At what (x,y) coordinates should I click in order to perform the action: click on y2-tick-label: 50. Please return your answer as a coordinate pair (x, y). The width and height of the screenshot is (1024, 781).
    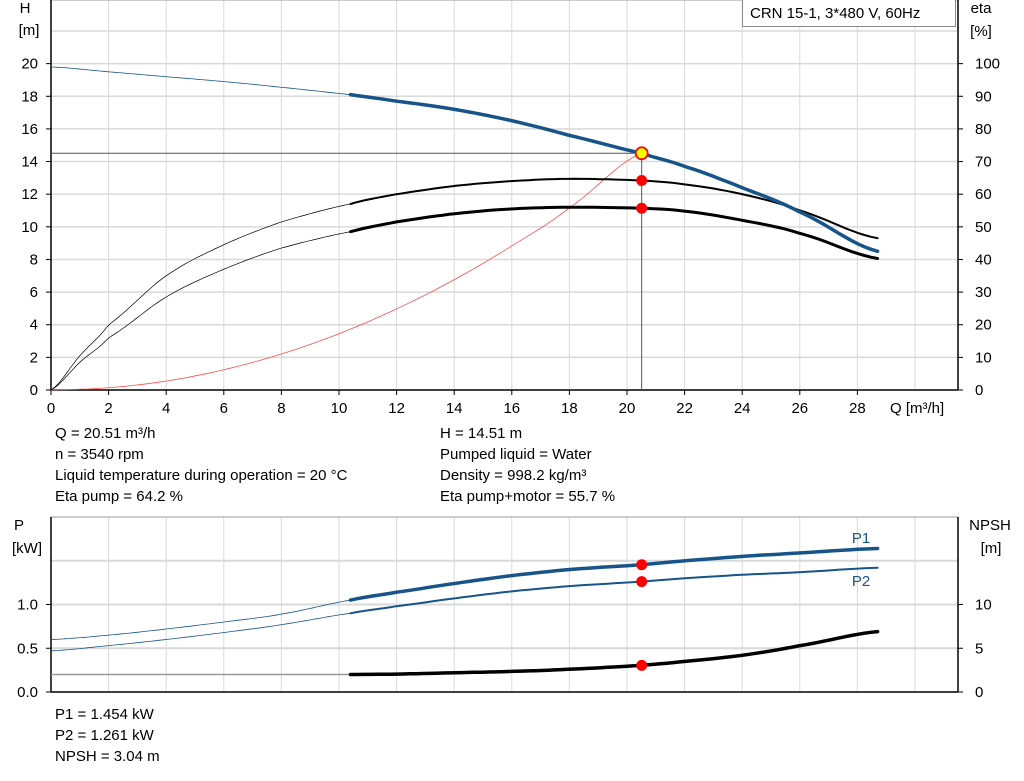
    Looking at the image, I should click on (983, 227).